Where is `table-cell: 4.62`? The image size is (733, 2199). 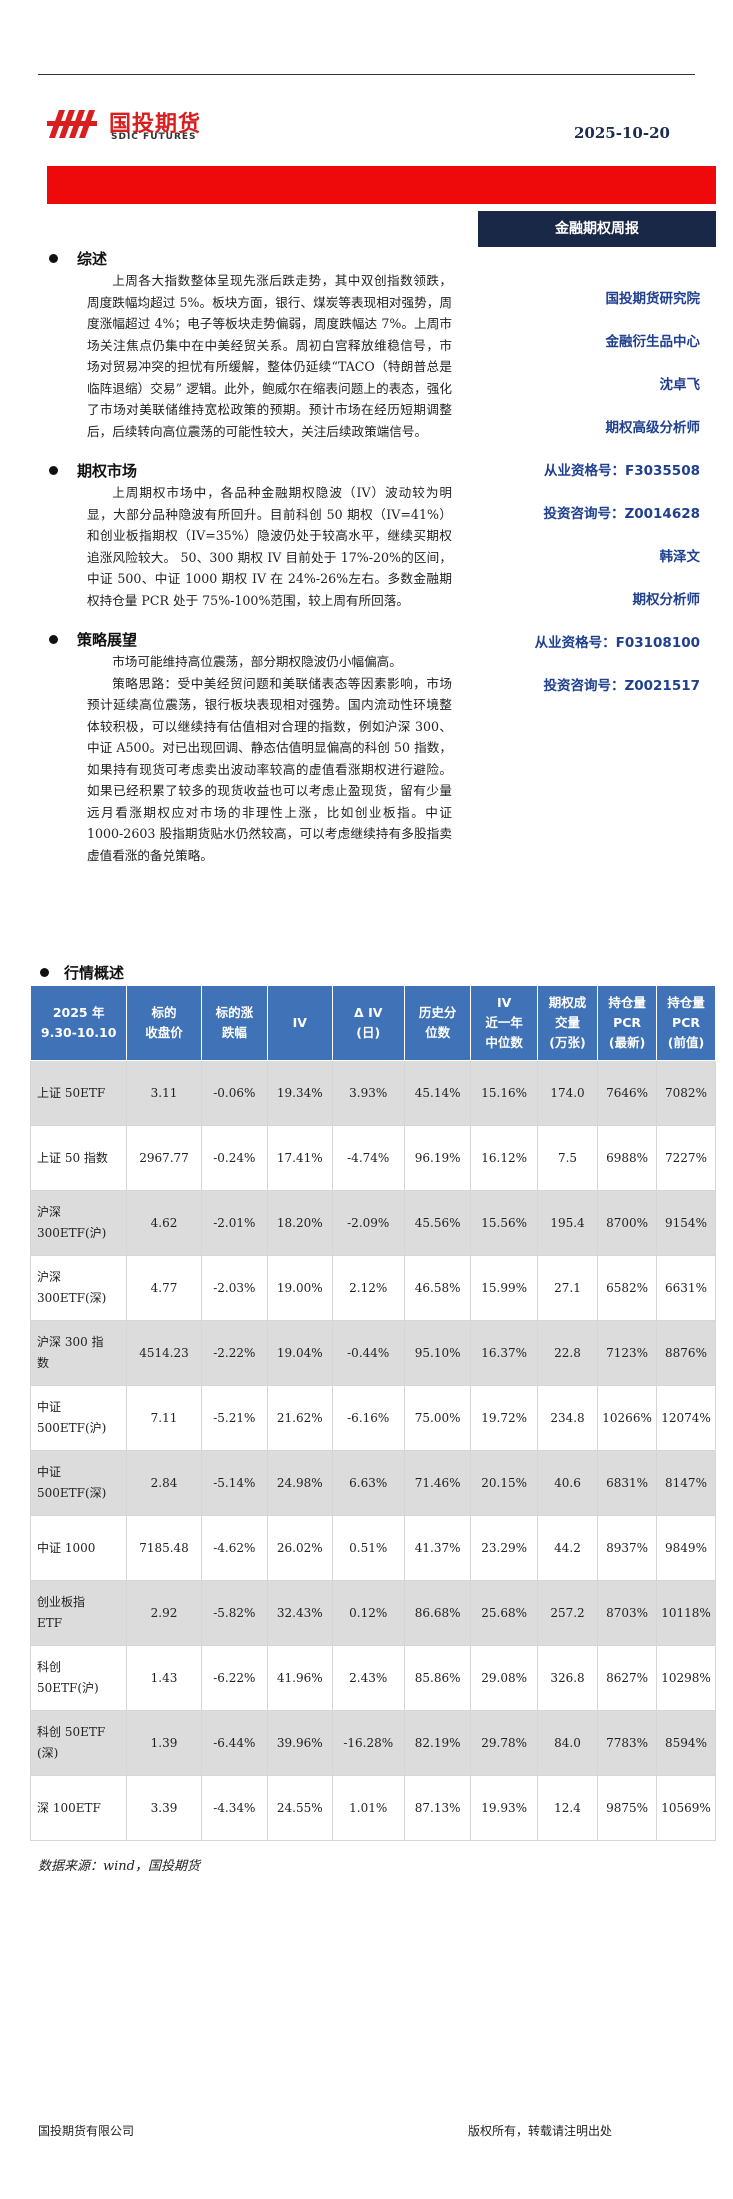
table-cell: 4.62 is located at coordinates (164, 1223).